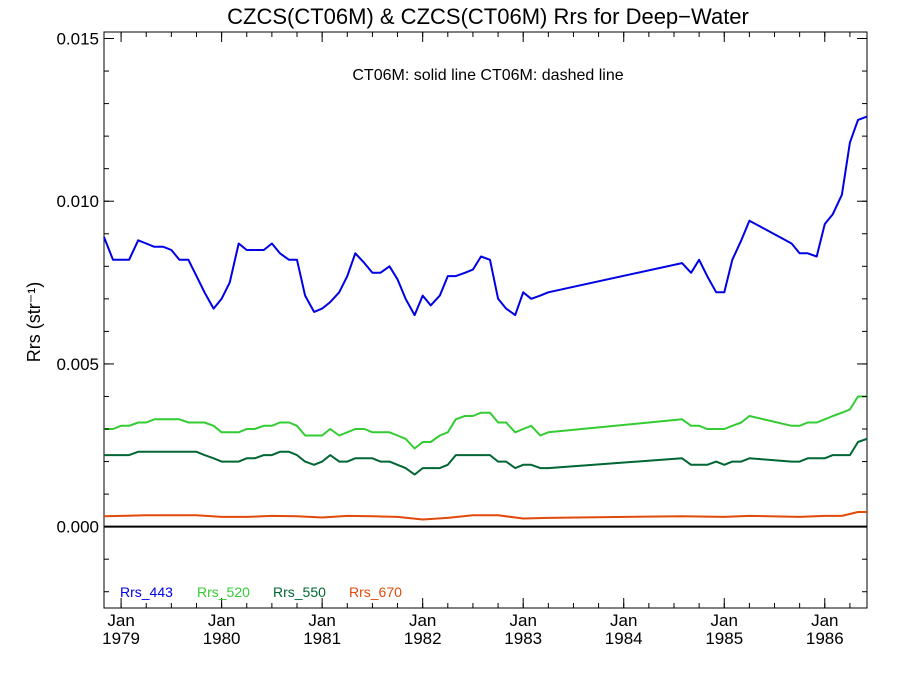 This screenshot has height=675, width=900. I want to click on x-tick-label-year: 1980, so click(222, 638).